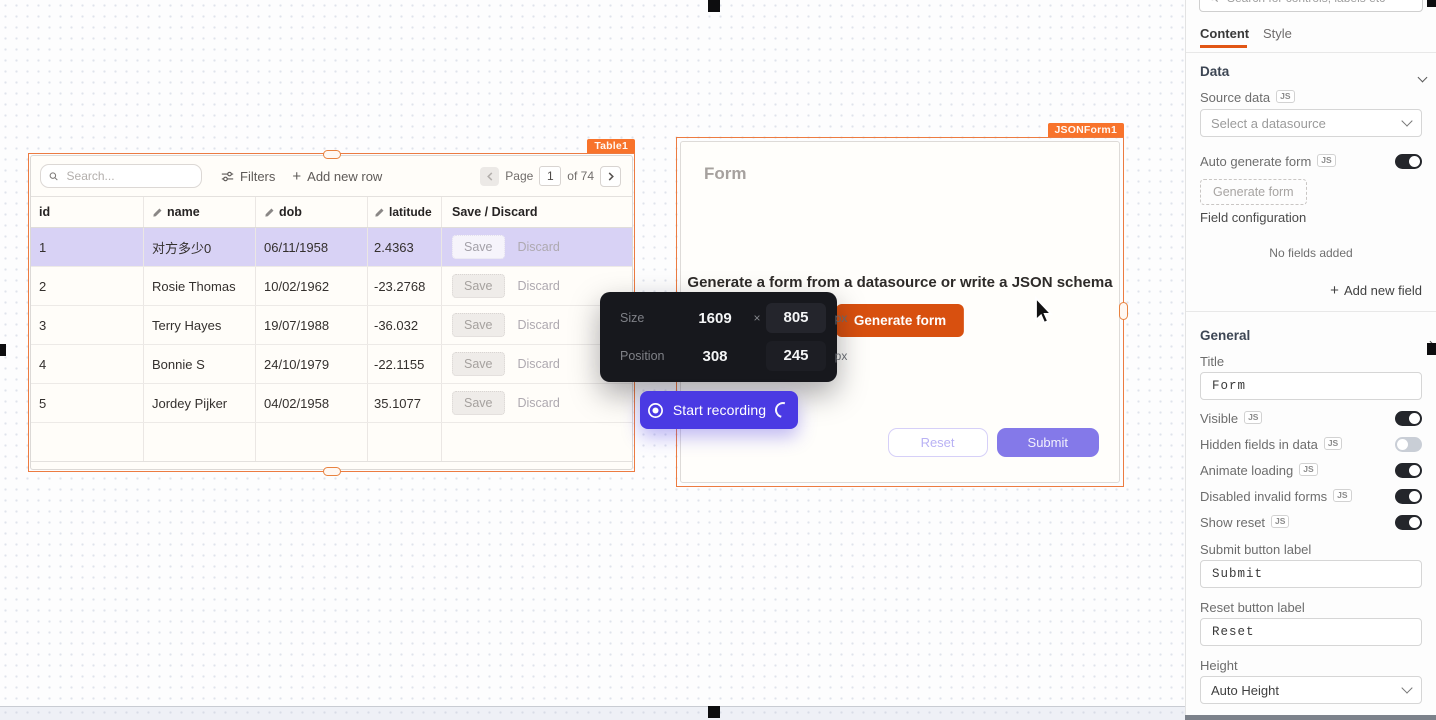 This screenshot has width=1436, height=720. Describe the element at coordinates (1408, 496) in the screenshot. I see `disabled-invalid-toggle` at that location.